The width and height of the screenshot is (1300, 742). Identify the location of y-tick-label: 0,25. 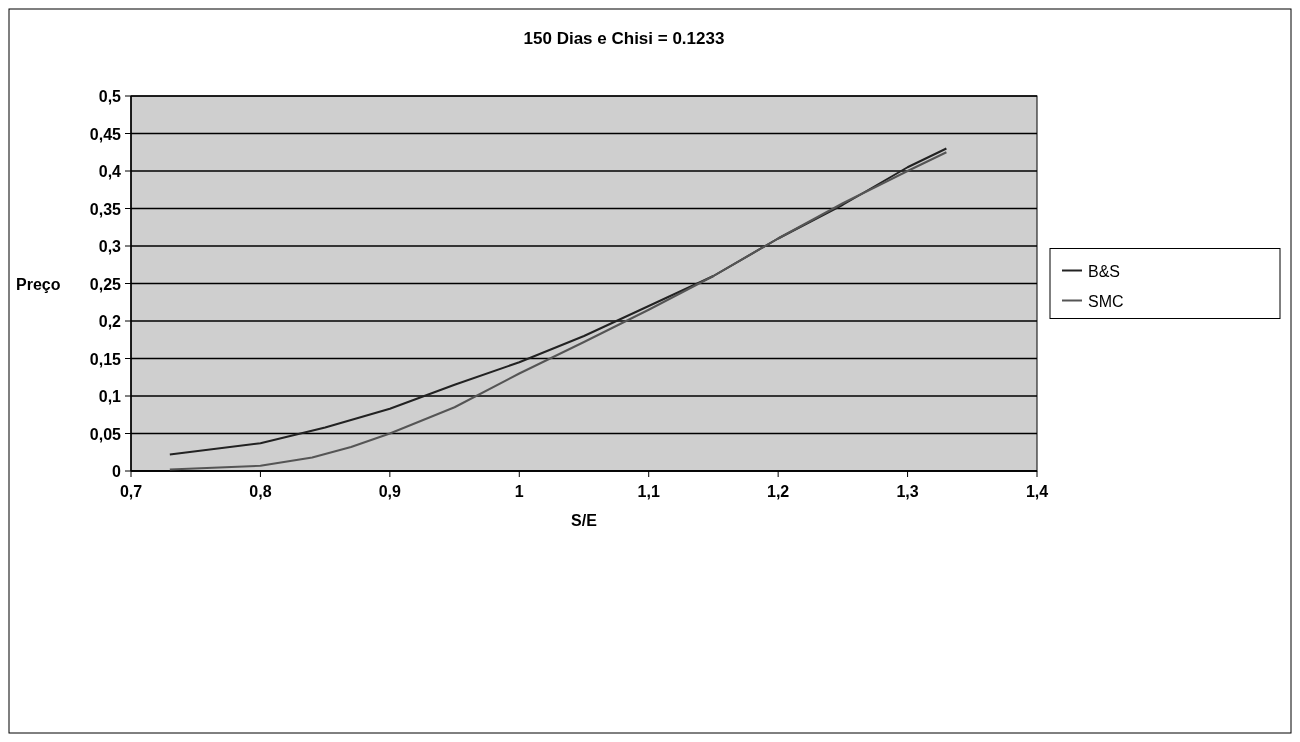
(105, 284).